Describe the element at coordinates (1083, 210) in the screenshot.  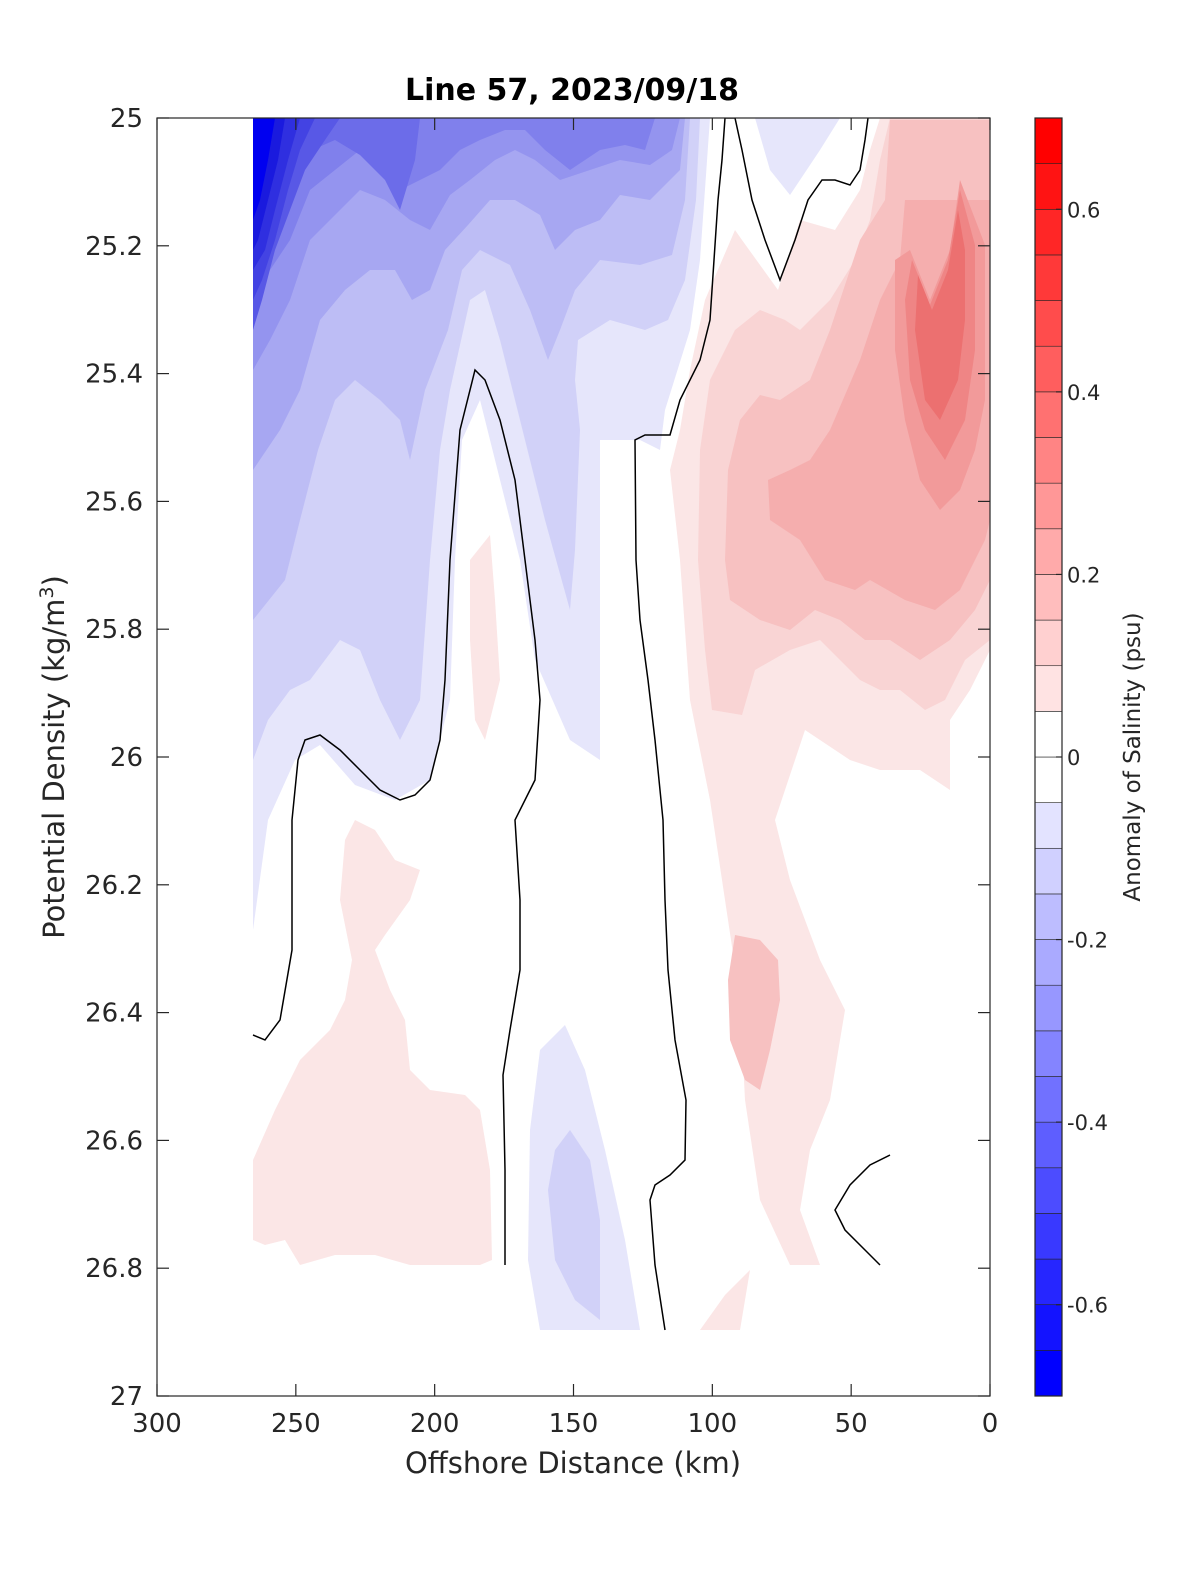
I see `colorbar-tick-label: 0.6` at that location.